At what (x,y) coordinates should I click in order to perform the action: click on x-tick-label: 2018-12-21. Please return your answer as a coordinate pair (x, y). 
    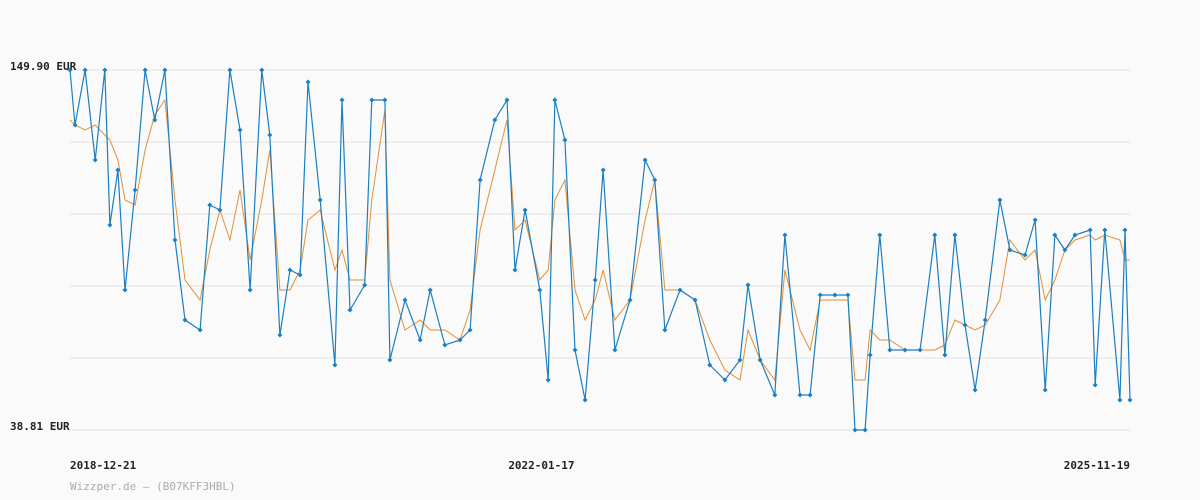
    Looking at the image, I should click on (103, 465).